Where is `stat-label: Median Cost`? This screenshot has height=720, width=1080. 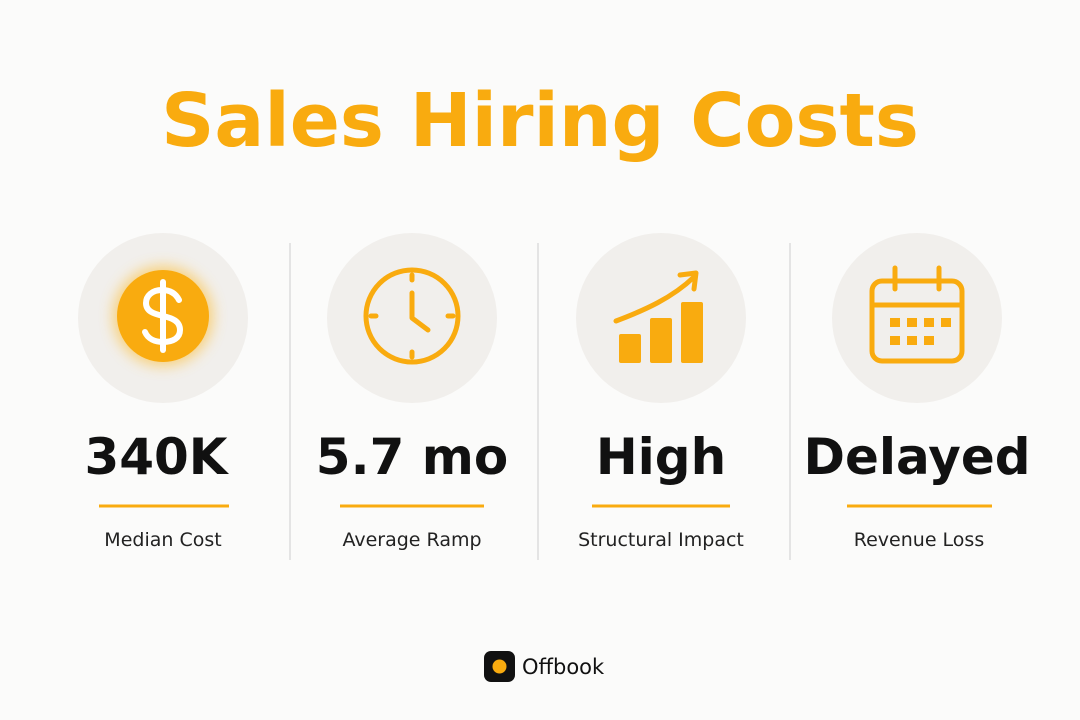
stat-label: Median Cost is located at coordinates (162, 540).